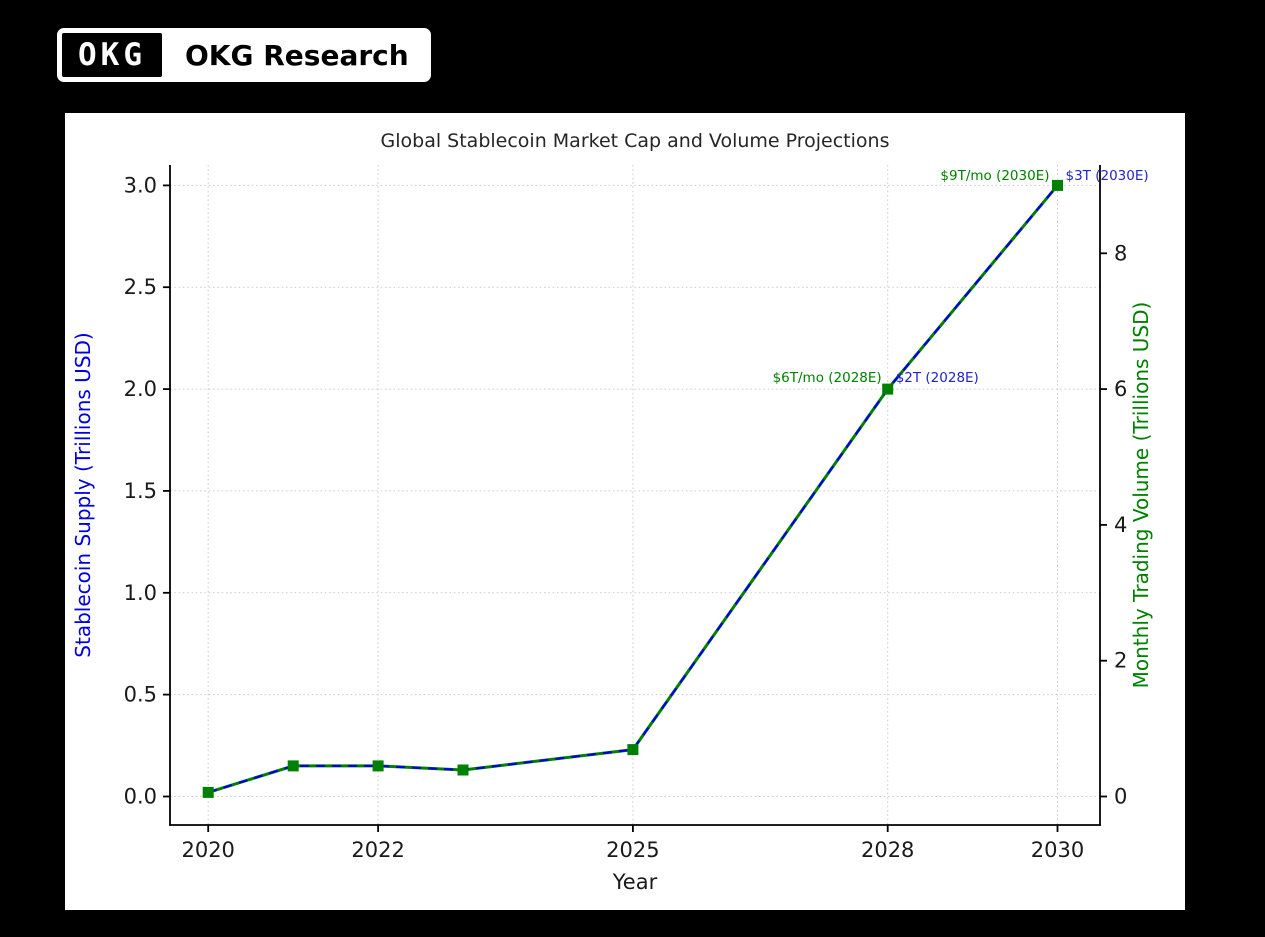  I want to click on svg-text: 1.5, so click(140, 491).